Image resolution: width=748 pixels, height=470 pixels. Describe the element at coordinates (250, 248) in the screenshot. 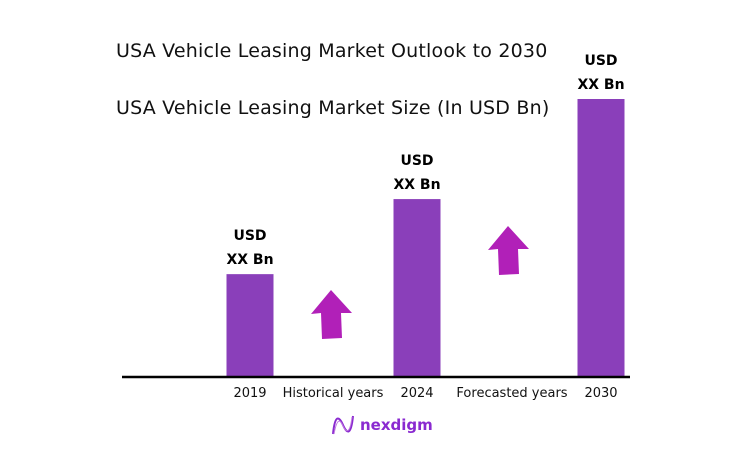

I see `data-label-2019: USD XX Bn` at that location.